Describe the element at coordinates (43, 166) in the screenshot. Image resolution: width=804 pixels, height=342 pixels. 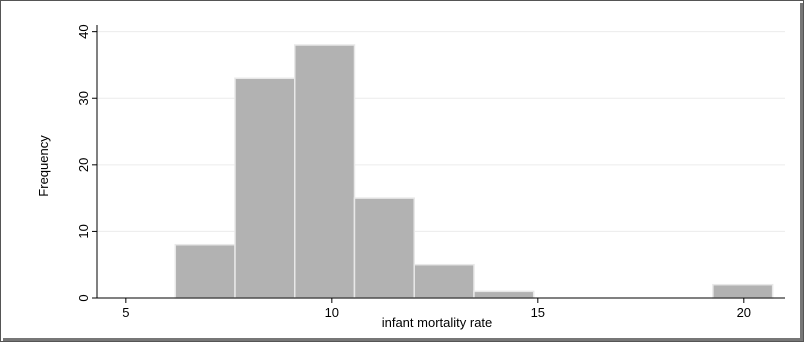
I see `y-axis-title: Frequency` at that location.